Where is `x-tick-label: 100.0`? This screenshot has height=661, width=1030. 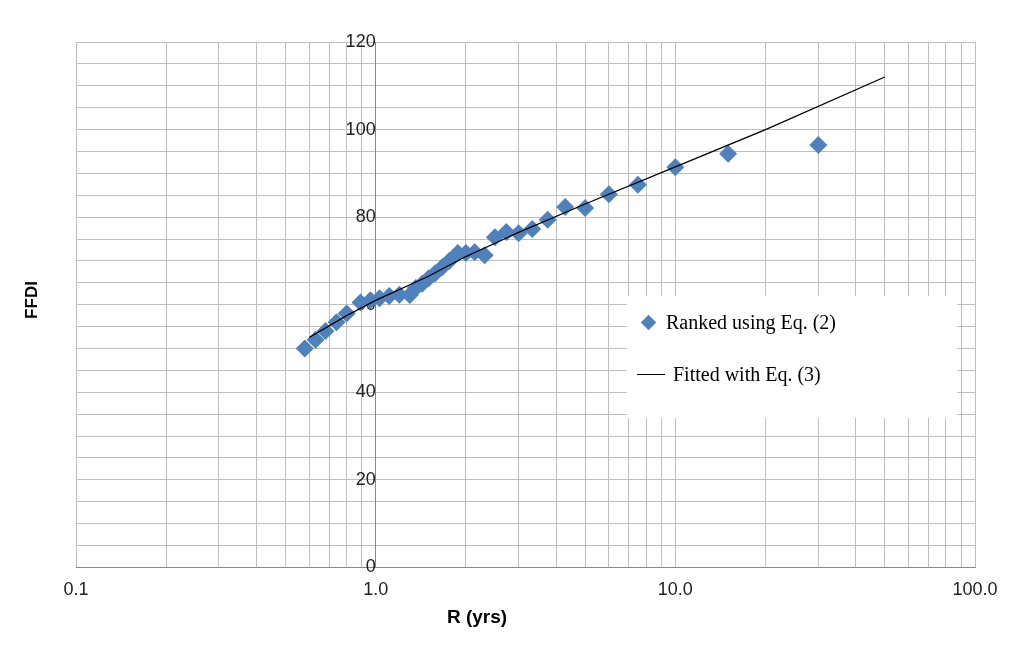 x-tick-label: 100.0 is located at coordinates (975, 589).